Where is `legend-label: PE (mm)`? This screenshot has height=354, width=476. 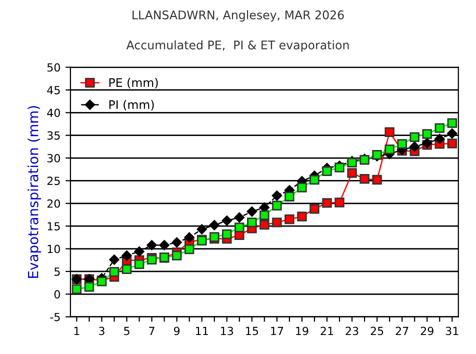 legend-label: PE (mm) is located at coordinates (133, 83).